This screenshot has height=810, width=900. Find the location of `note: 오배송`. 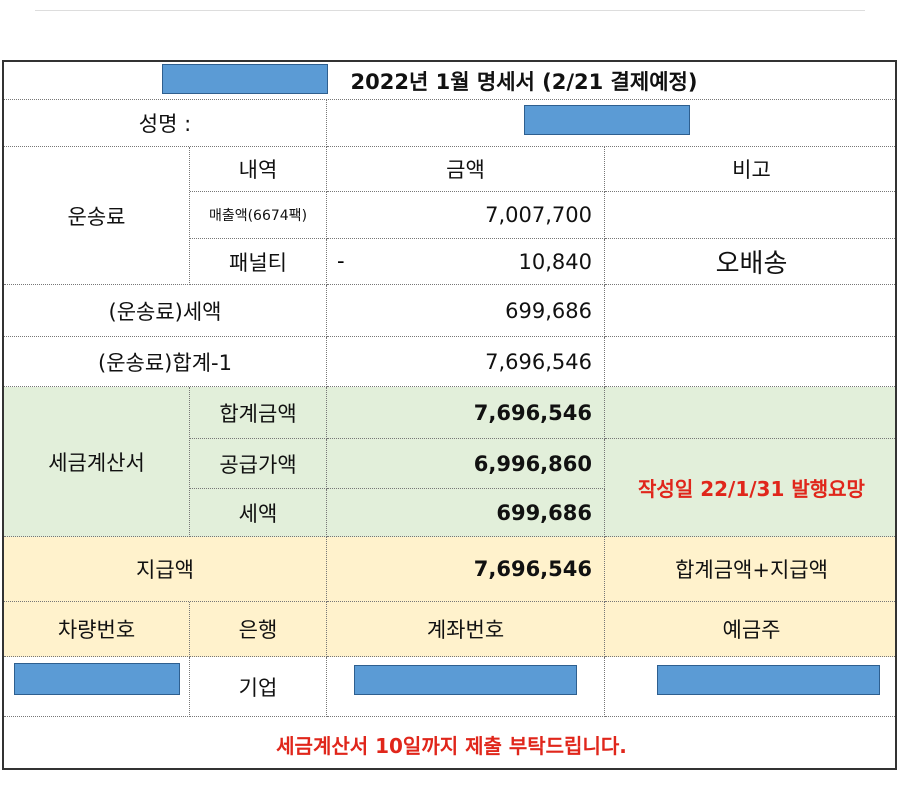

note: 오배송 is located at coordinates (750, 262).